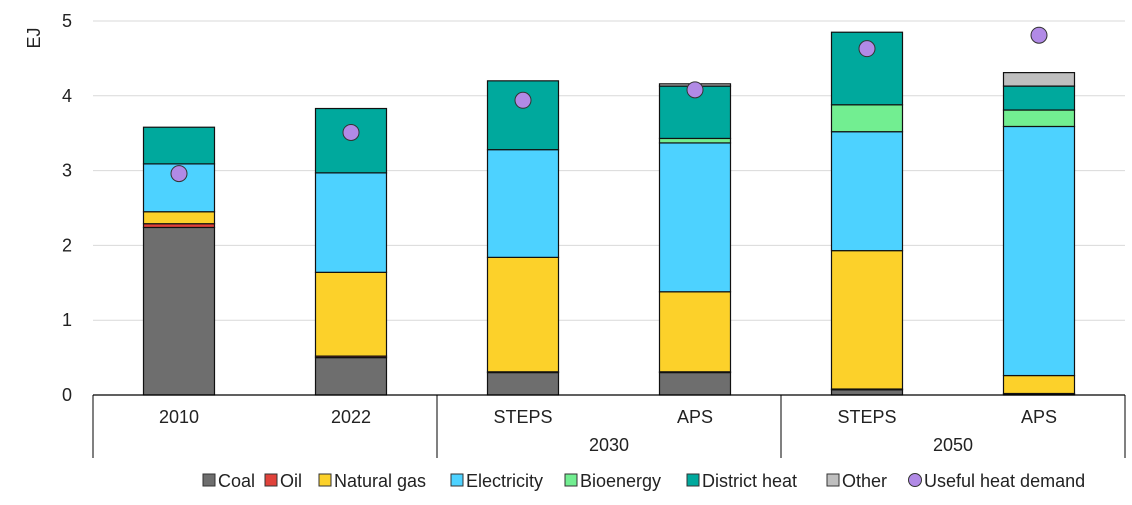 Image resolution: width=1132 pixels, height=505 pixels. What do you see at coordinates (34, 37) in the screenshot?
I see `y-axis-label: EJ` at bounding box center [34, 37].